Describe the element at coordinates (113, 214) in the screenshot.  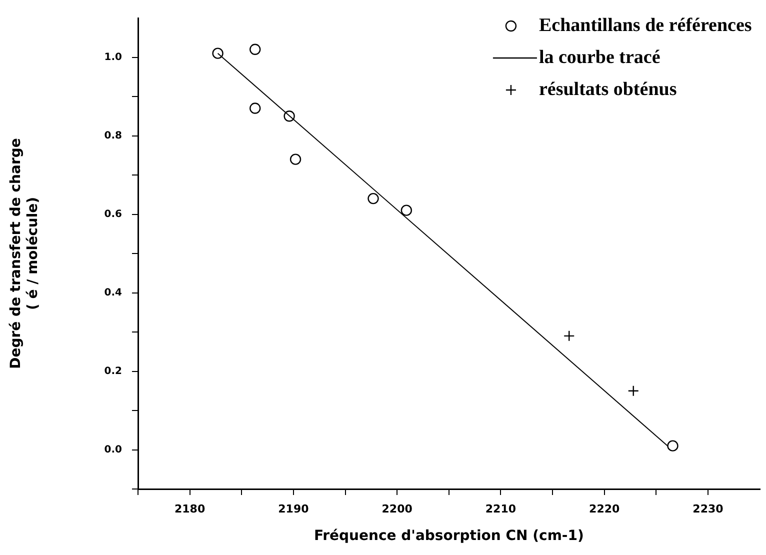
I see `y-tick-label: 0.6` at that location.